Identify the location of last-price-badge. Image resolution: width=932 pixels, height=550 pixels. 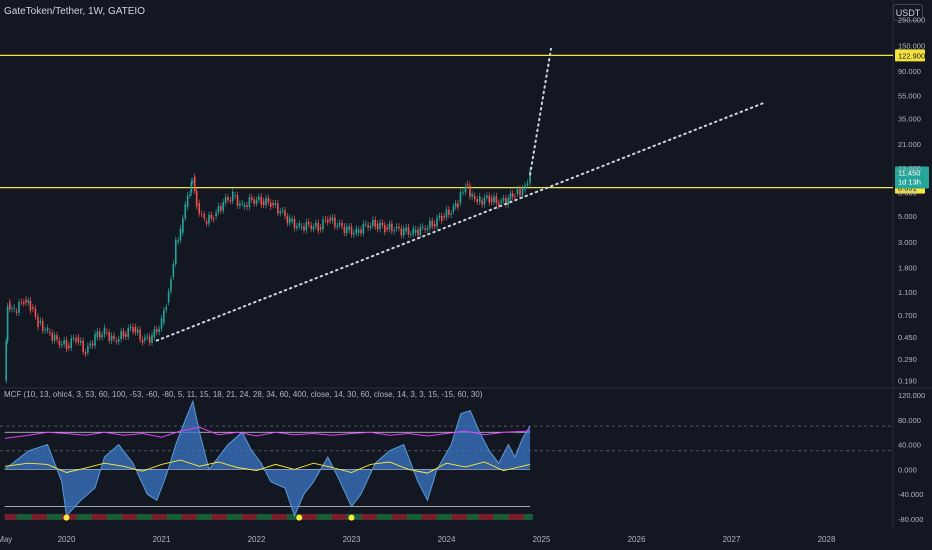
(912, 177).